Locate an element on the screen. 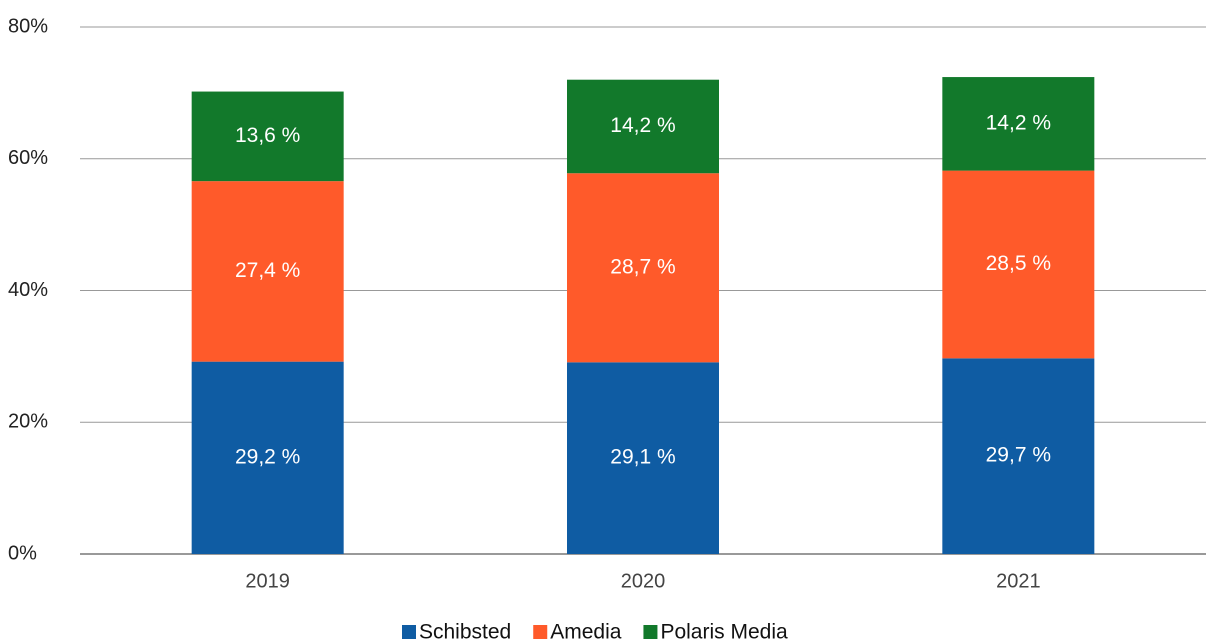 This screenshot has height=643, width=1206. y-tick-label: 0% is located at coordinates (22, 553).